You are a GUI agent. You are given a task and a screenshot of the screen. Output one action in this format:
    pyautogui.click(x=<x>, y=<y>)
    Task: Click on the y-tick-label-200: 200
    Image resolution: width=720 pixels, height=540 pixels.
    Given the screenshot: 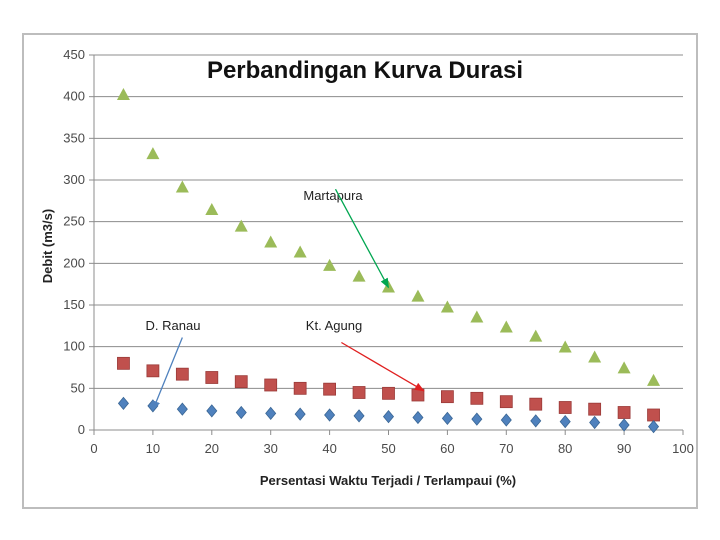 What is the action you would take?
    pyautogui.click(x=74, y=262)
    